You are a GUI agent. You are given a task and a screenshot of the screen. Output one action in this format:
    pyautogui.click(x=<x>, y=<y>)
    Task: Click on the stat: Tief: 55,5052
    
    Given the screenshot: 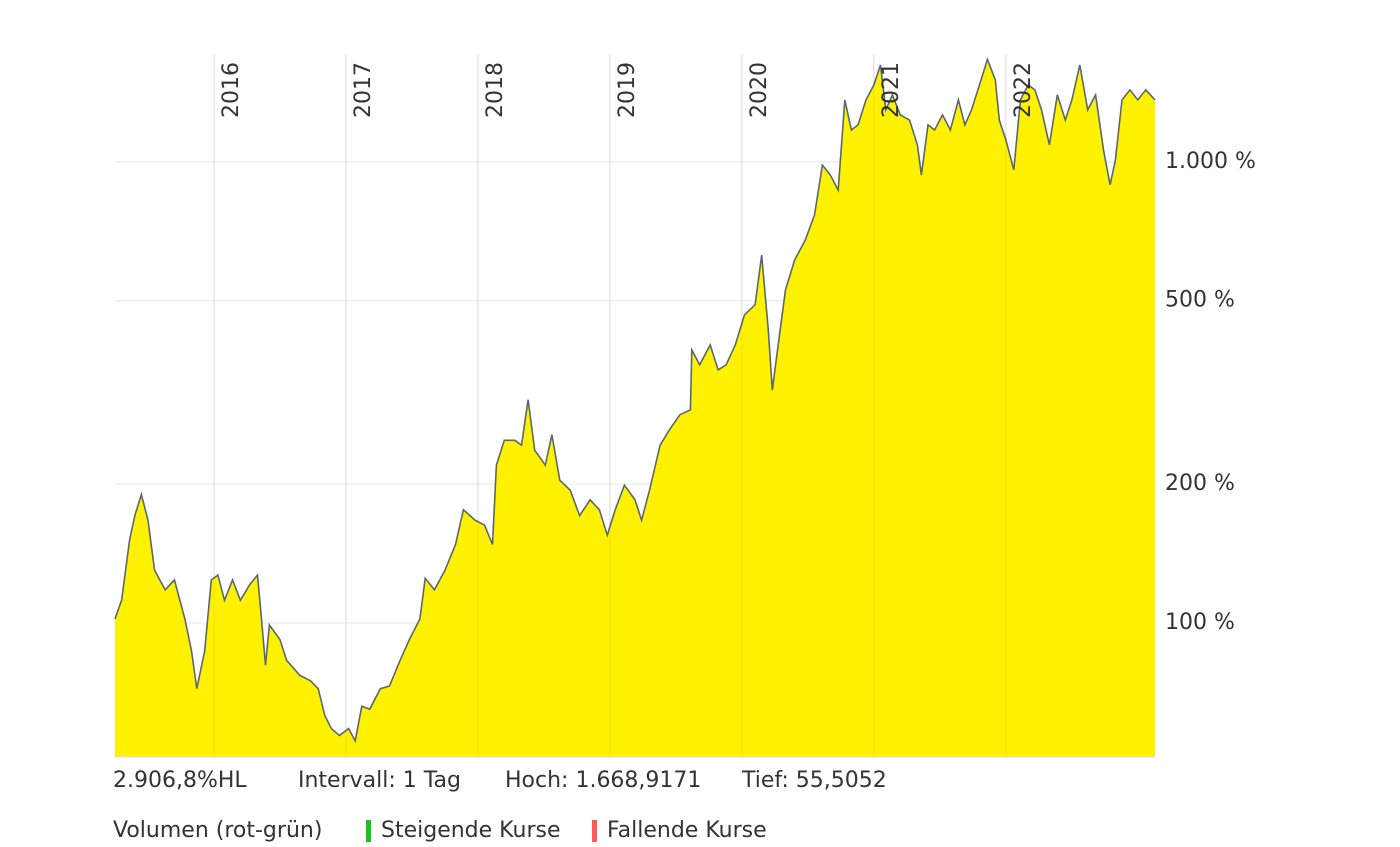 What is the action you would take?
    pyautogui.click(x=814, y=780)
    